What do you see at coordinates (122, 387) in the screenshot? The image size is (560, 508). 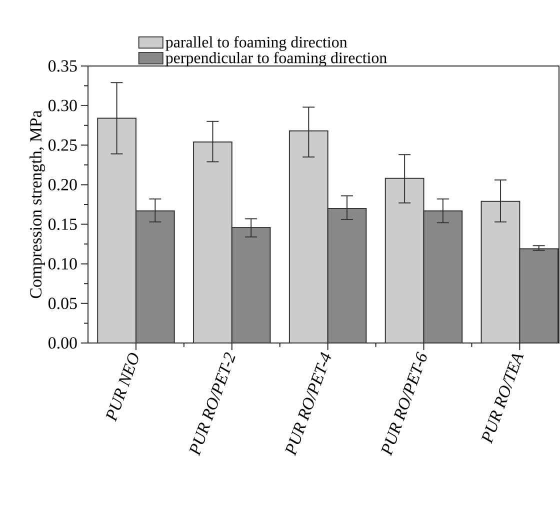 I see `x-tick-label: PUR NEO` at bounding box center [122, 387].